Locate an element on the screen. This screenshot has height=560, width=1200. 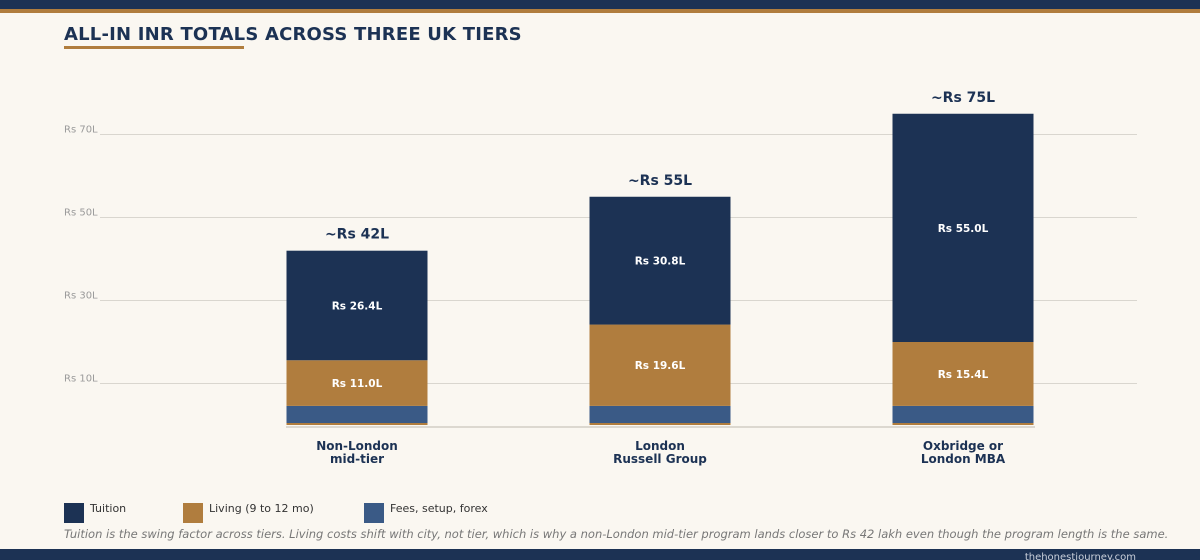
source-credit: thehonestjourney.com is located at coordinates (1080, 556).